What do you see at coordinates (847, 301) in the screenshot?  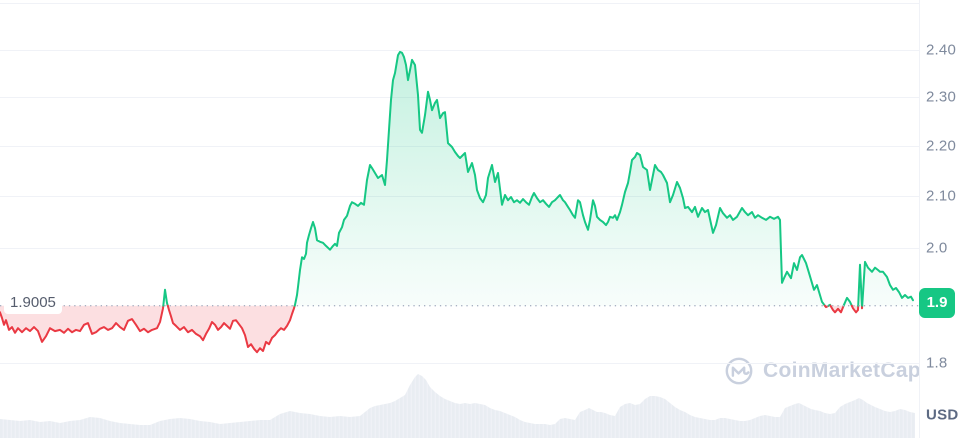 I see `price-area-up` at bounding box center [847, 301].